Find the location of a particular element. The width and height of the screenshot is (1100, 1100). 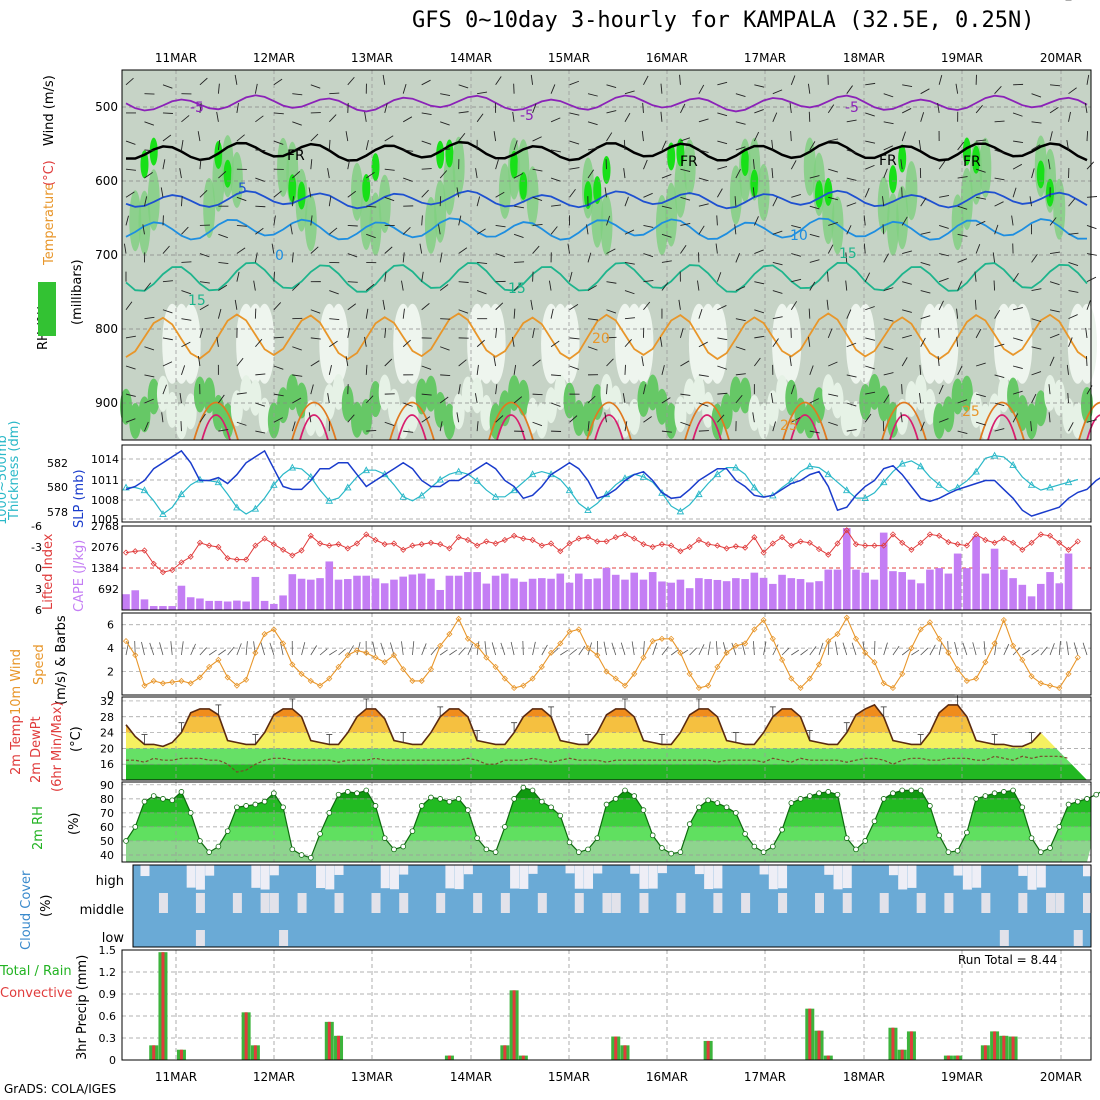

date-label-bottom: 14MAR is located at coordinates (471, 1077).